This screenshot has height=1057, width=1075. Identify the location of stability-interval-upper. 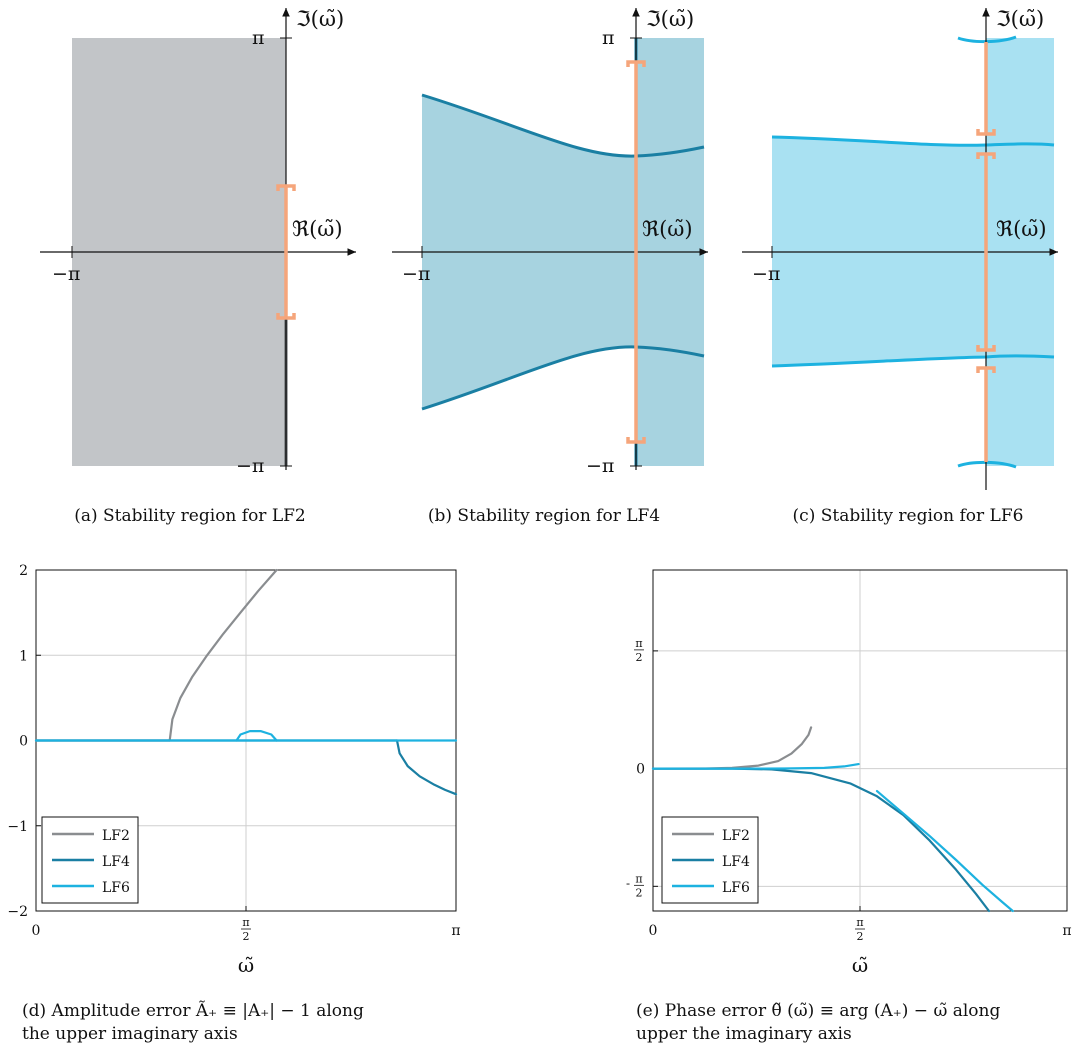
(986, 89).